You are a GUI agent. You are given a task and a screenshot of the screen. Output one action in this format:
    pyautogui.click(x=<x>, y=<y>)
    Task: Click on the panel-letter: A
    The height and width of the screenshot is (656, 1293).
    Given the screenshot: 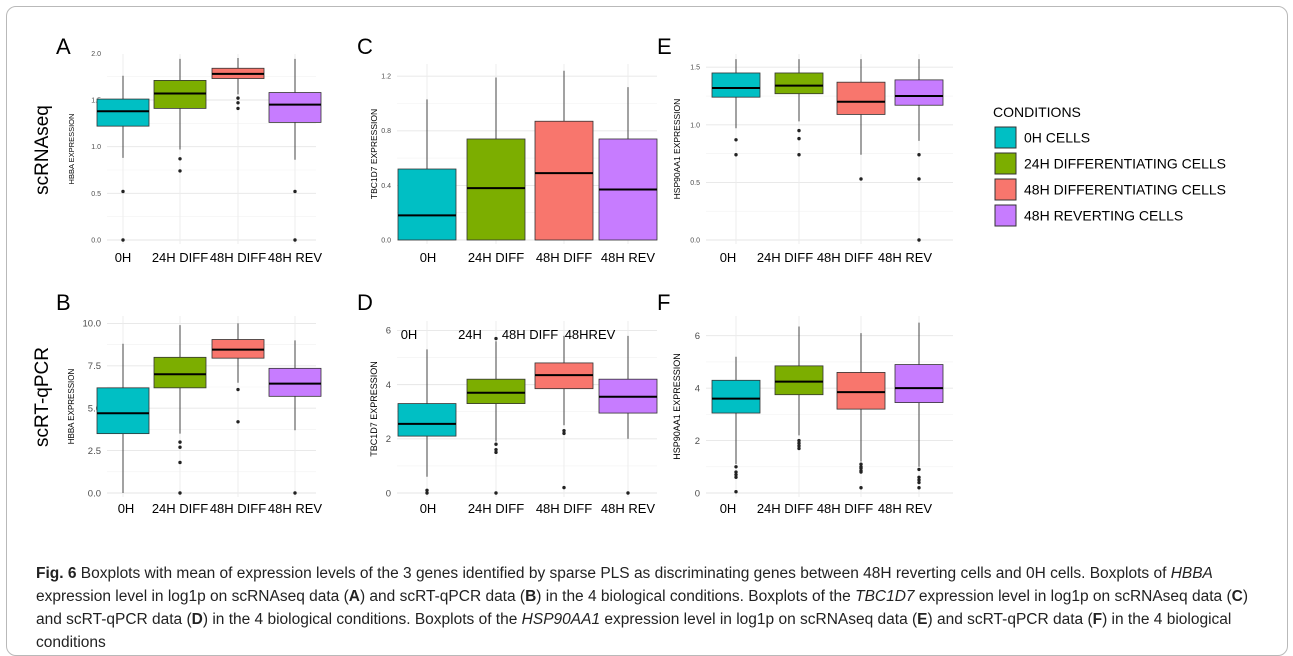 What is the action you would take?
    pyautogui.click(x=63, y=46)
    